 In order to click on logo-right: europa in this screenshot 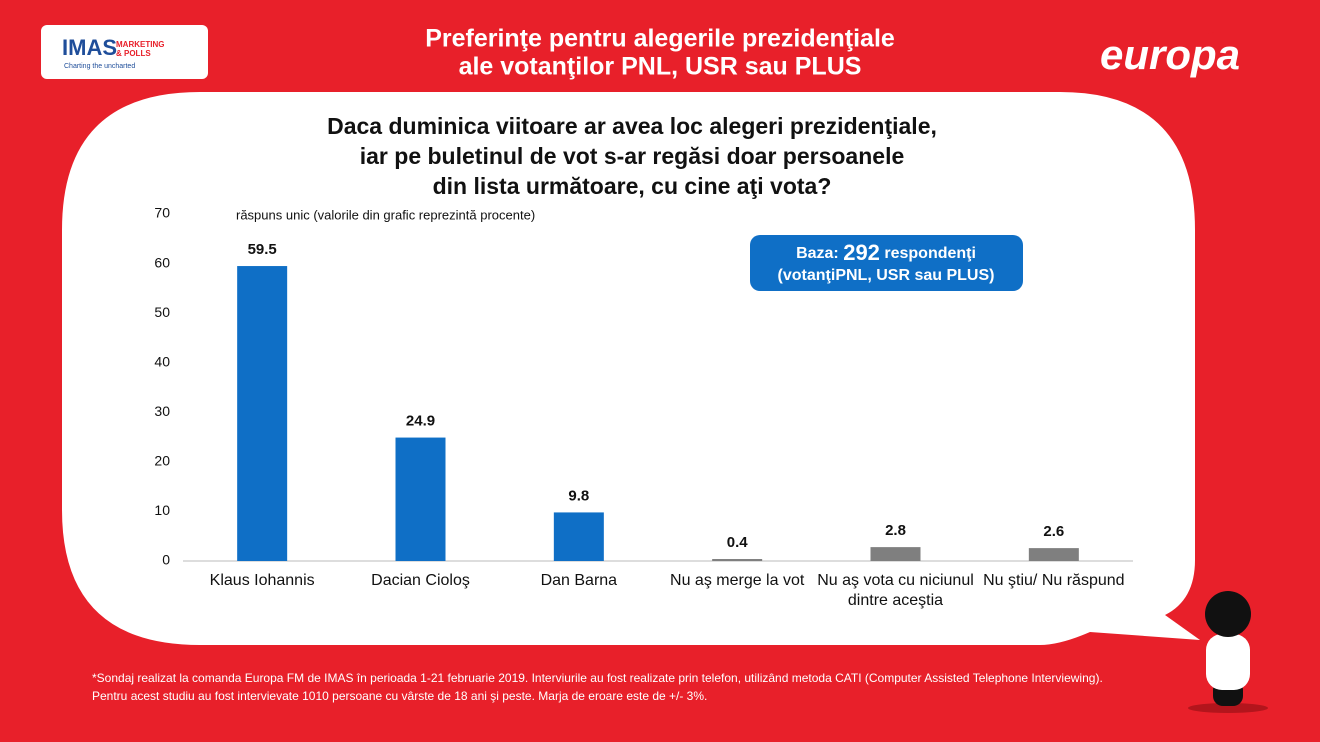, I will do `click(1170, 54)`.